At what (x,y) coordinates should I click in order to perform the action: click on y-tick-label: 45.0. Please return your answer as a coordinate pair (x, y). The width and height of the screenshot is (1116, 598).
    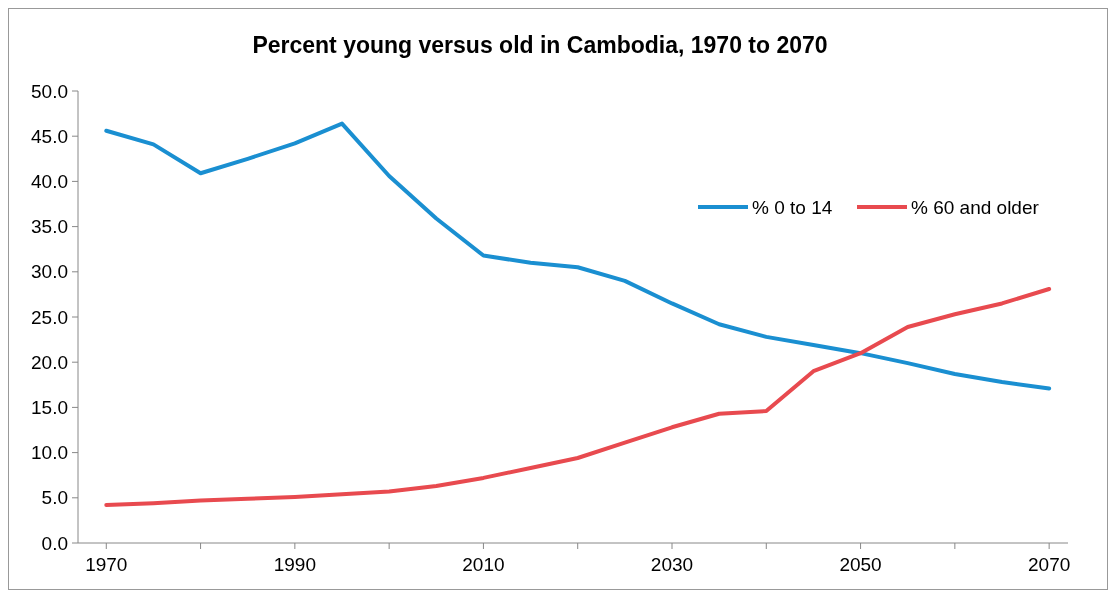
    Looking at the image, I should click on (49, 136).